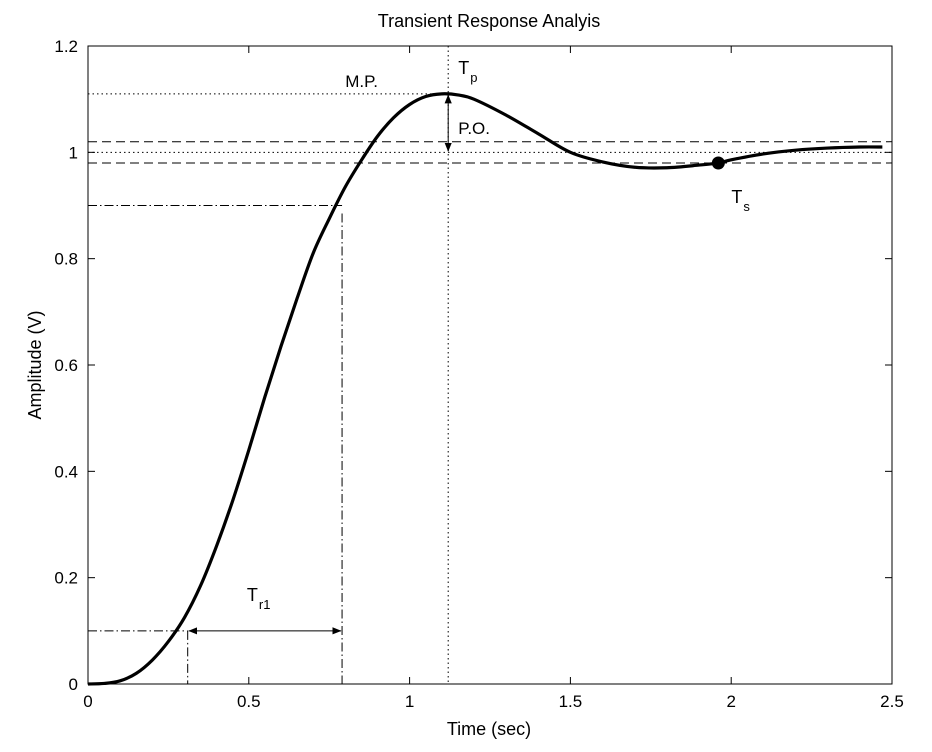 The image size is (932, 752). What do you see at coordinates (736, 197) in the screenshot?
I see `settling-time-label-main: T` at bounding box center [736, 197].